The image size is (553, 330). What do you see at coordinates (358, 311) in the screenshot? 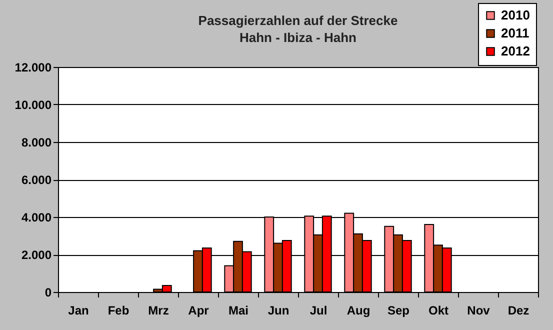
I see `x-tick-label: Aug` at bounding box center [358, 311].